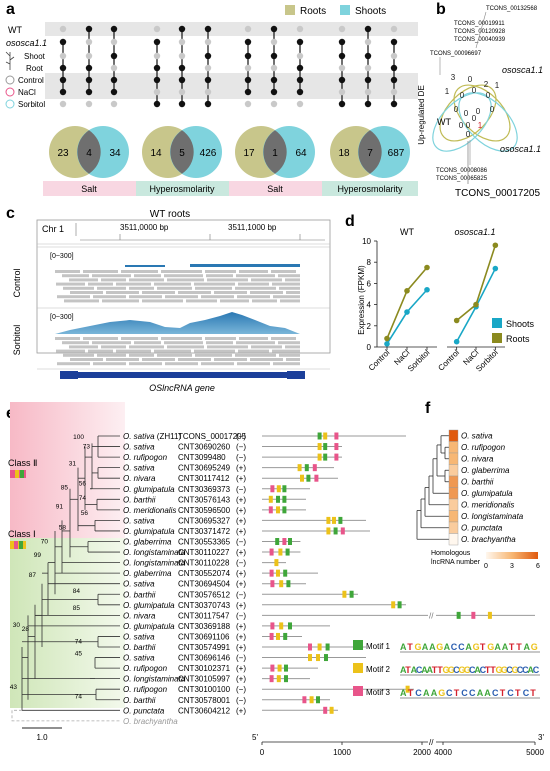 The width and height of the screenshot is (550, 771). What do you see at coordinates (214, 499) in the screenshot?
I see `lncrna-row: O. barthii CNT30576143 (+)` at bounding box center [214, 499].